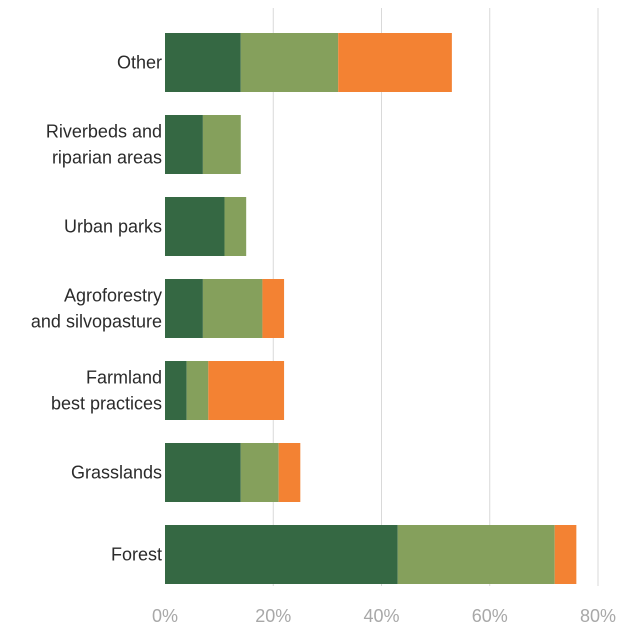 This screenshot has height=628, width=622. What do you see at coordinates (490, 616) in the screenshot?
I see `x-tick-60pct: 60%` at bounding box center [490, 616].